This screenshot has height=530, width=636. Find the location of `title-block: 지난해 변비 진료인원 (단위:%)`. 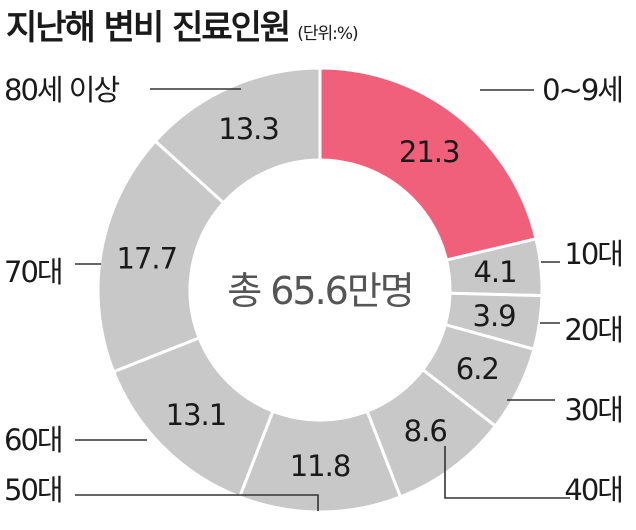

title-block: 지난해 변비 진료인원 (단위:%) is located at coordinates (182, 24).